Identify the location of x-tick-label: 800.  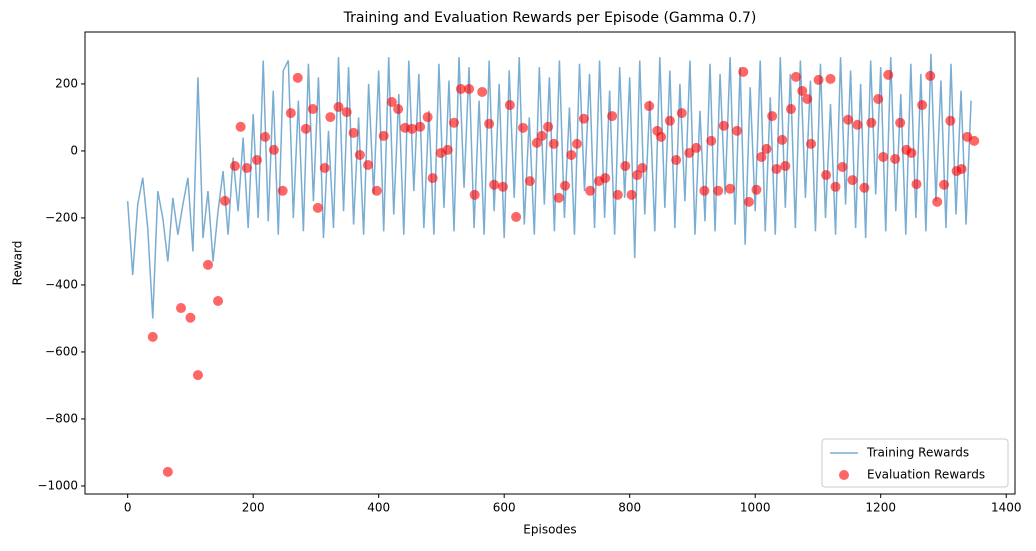
(629, 508).